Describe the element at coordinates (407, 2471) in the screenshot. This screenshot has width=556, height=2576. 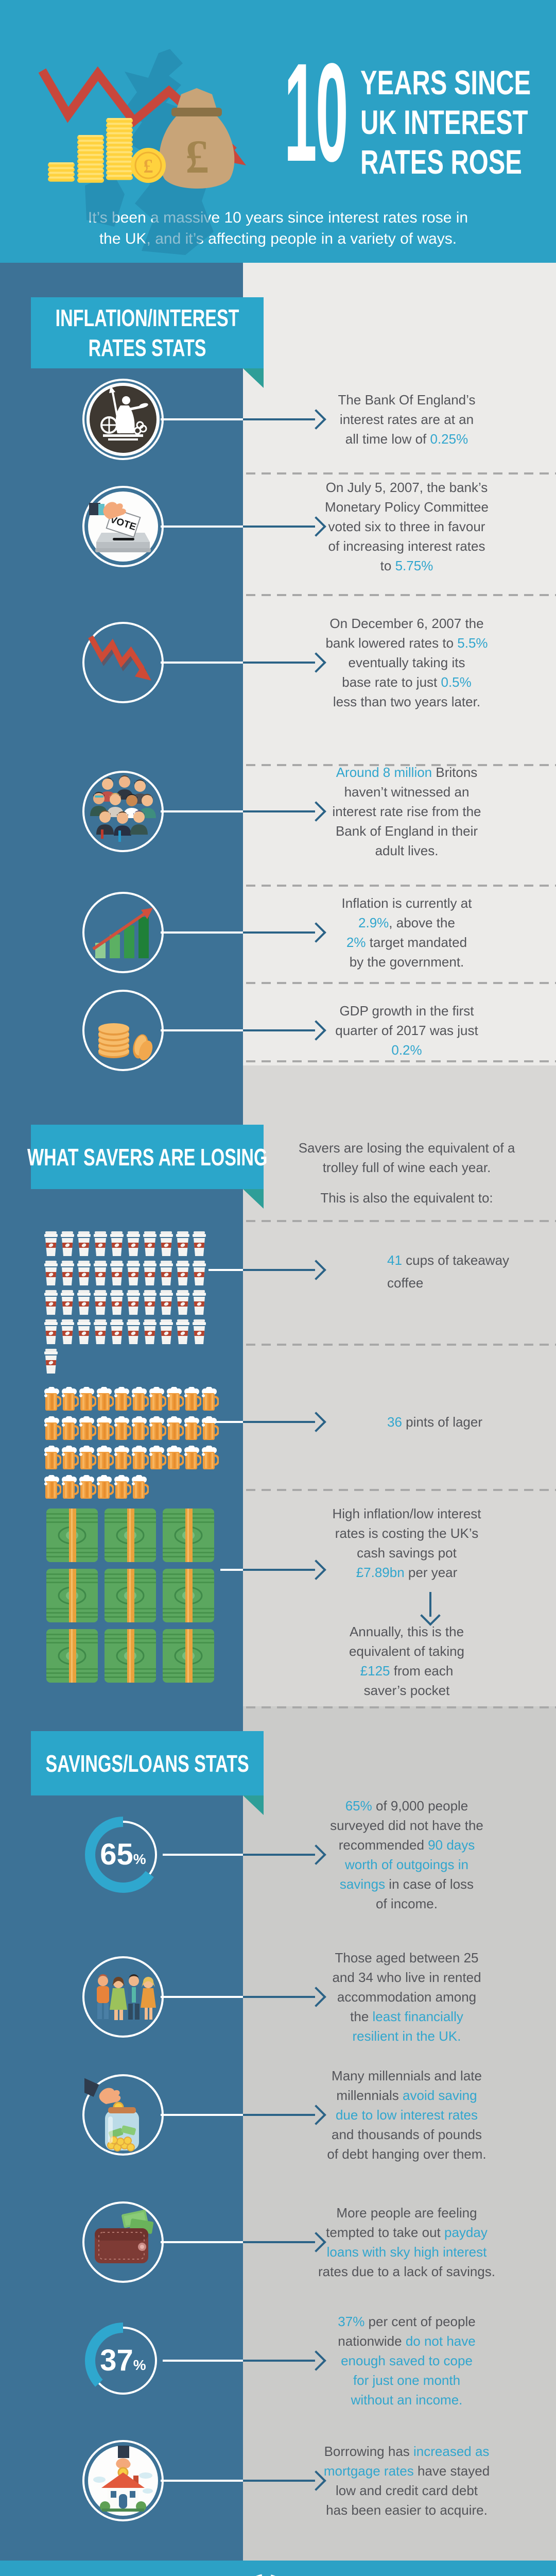
I see `text-line: mortgage rates have stayed` at that location.